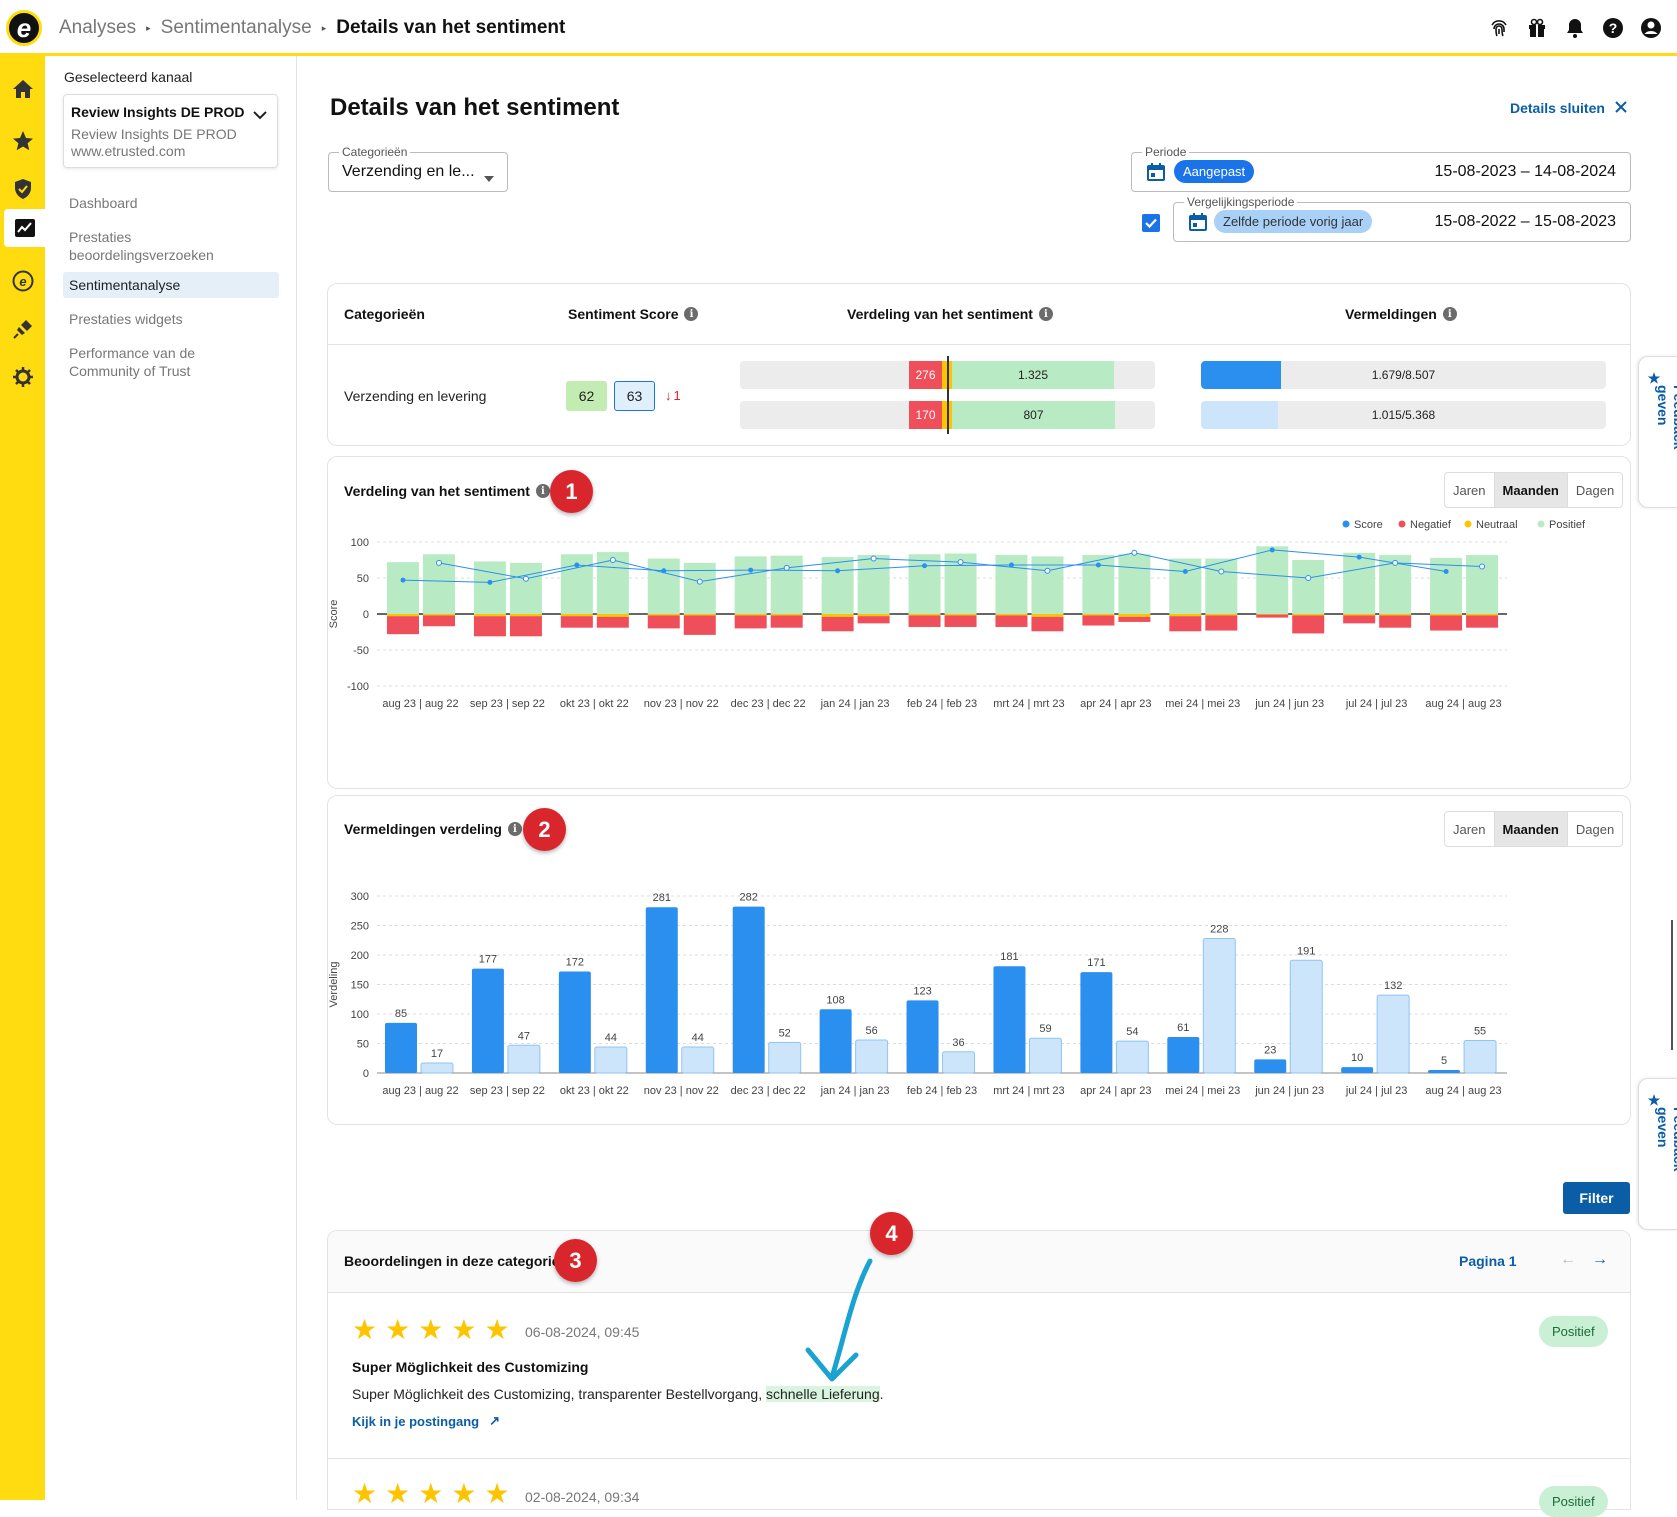 The width and height of the screenshot is (1677, 1517). What do you see at coordinates (1596, 1198) in the screenshot?
I see `filter-button: Filter` at bounding box center [1596, 1198].